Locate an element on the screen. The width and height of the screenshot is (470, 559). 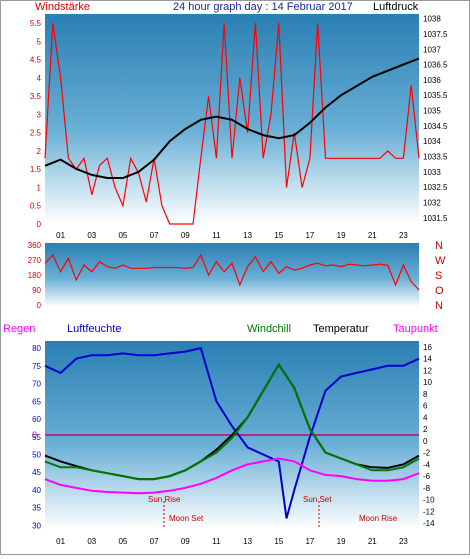
wind-strength-tick: 1 is located at coordinates (39, 188).